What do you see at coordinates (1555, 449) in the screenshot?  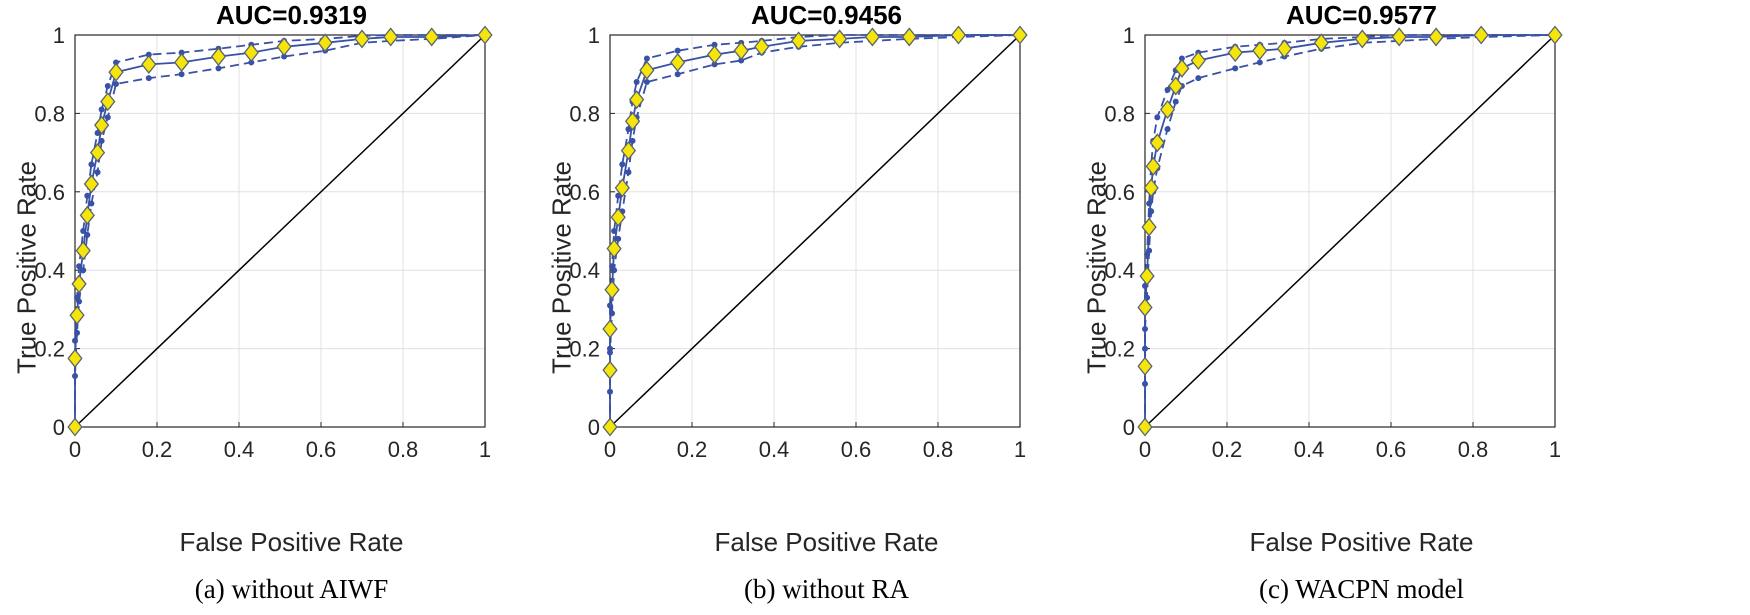 I see `x-tick-label: 1` at bounding box center [1555, 449].